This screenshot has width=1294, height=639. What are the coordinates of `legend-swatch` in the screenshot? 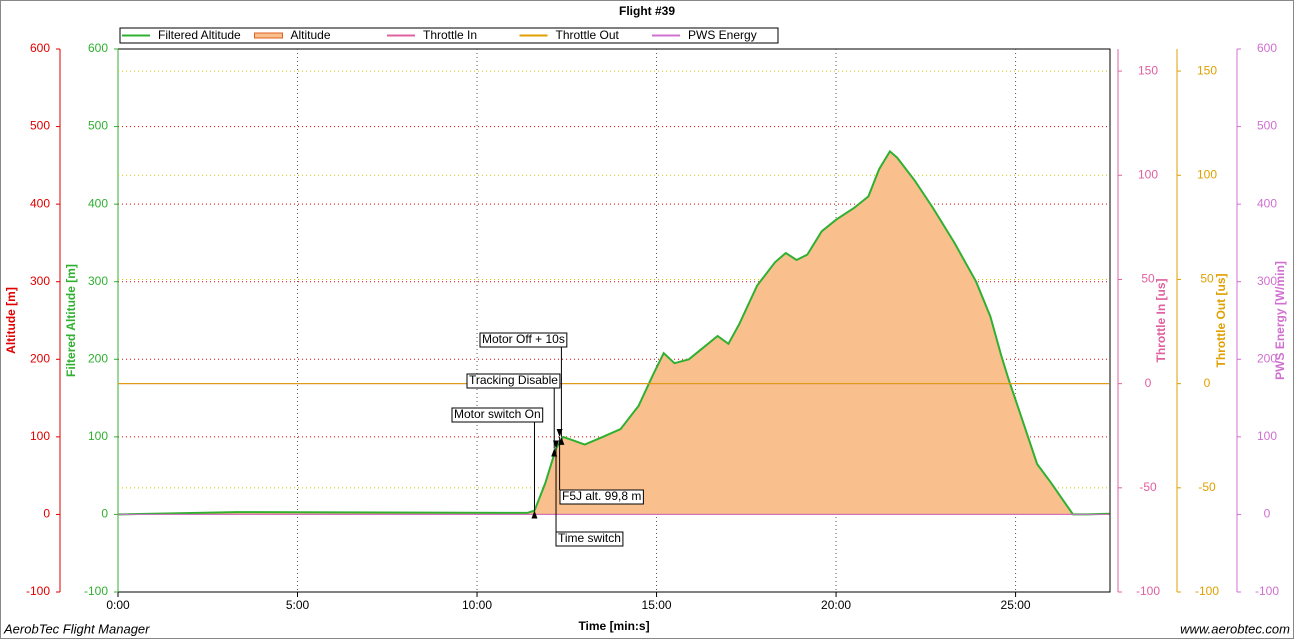 It's located at (268, 35).